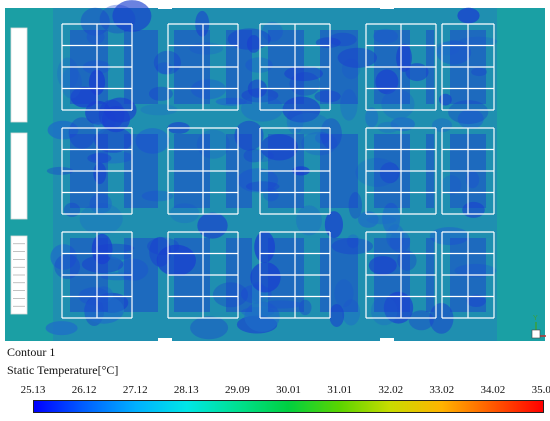 This screenshot has height=421, width=550. What do you see at coordinates (540, 390) in the screenshot?
I see `colorbar-tick-label: 35.01` at bounding box center [540, 390].